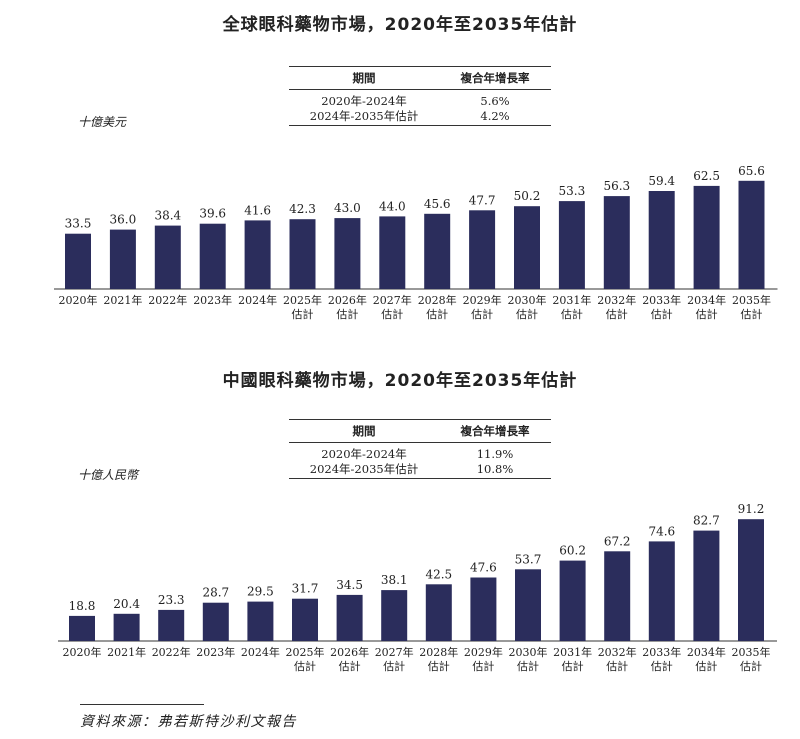 This screenshot has width=800, height=739. What do you see at coordinates (167, 216) in the screenshot?
I see `data-label: 38.4` at bounding box center [167, 216].